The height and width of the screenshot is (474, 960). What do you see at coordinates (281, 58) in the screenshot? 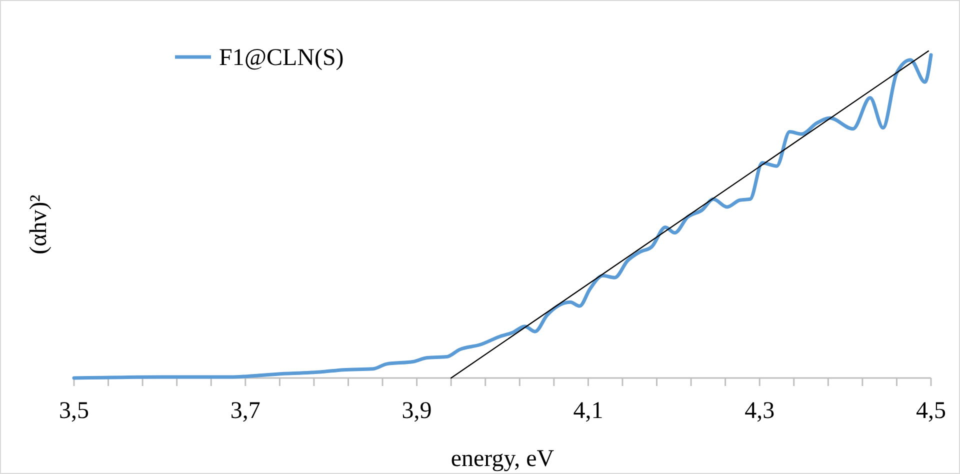
I see `legend-label: F1@CLN(S)` at bounding box center [281, 58].